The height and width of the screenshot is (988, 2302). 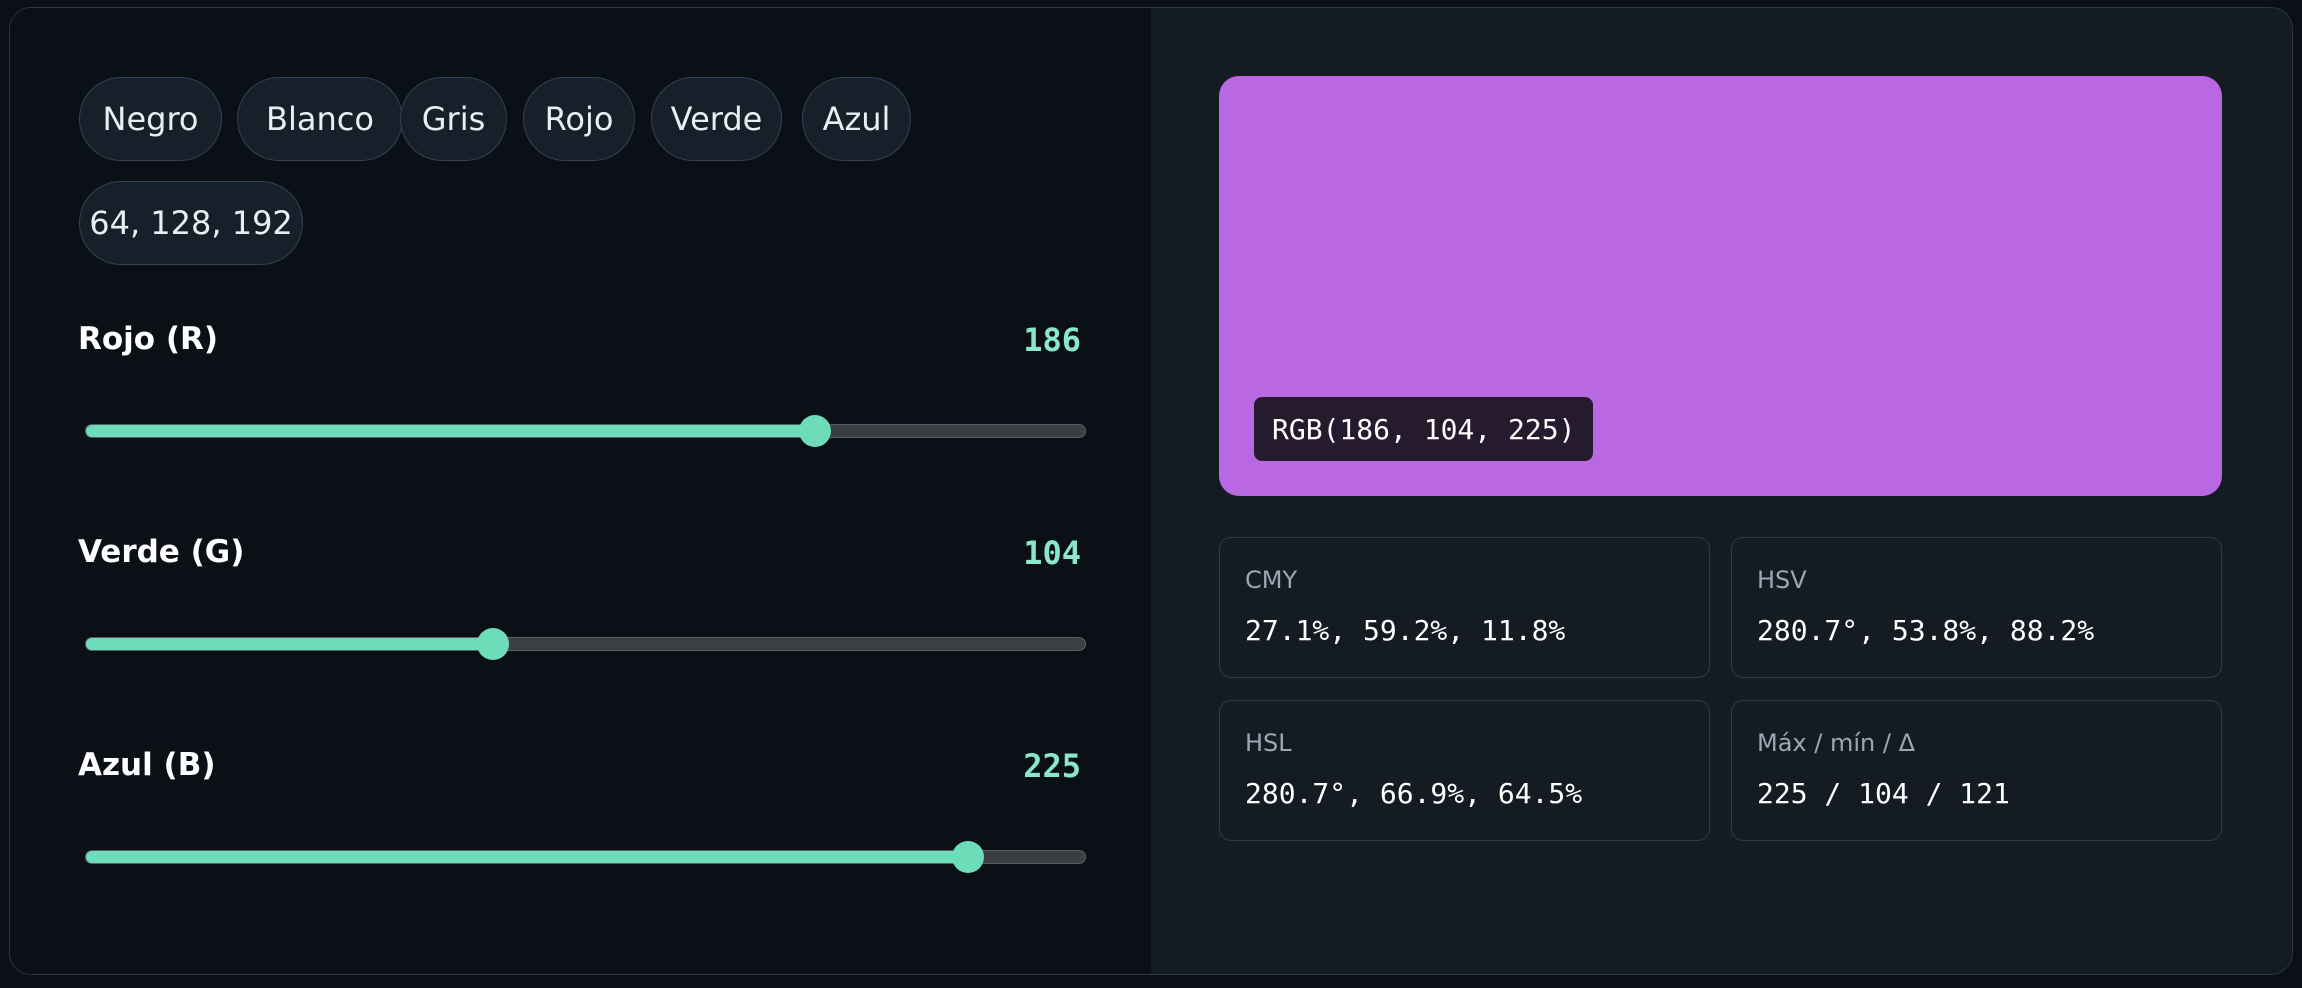 What do you see at coordinates (1464, 607) in the screenshot?
I see `cmy-card: CMY 27.1%, 59.2%, 11.8%` at bounding box center [1464, 607].